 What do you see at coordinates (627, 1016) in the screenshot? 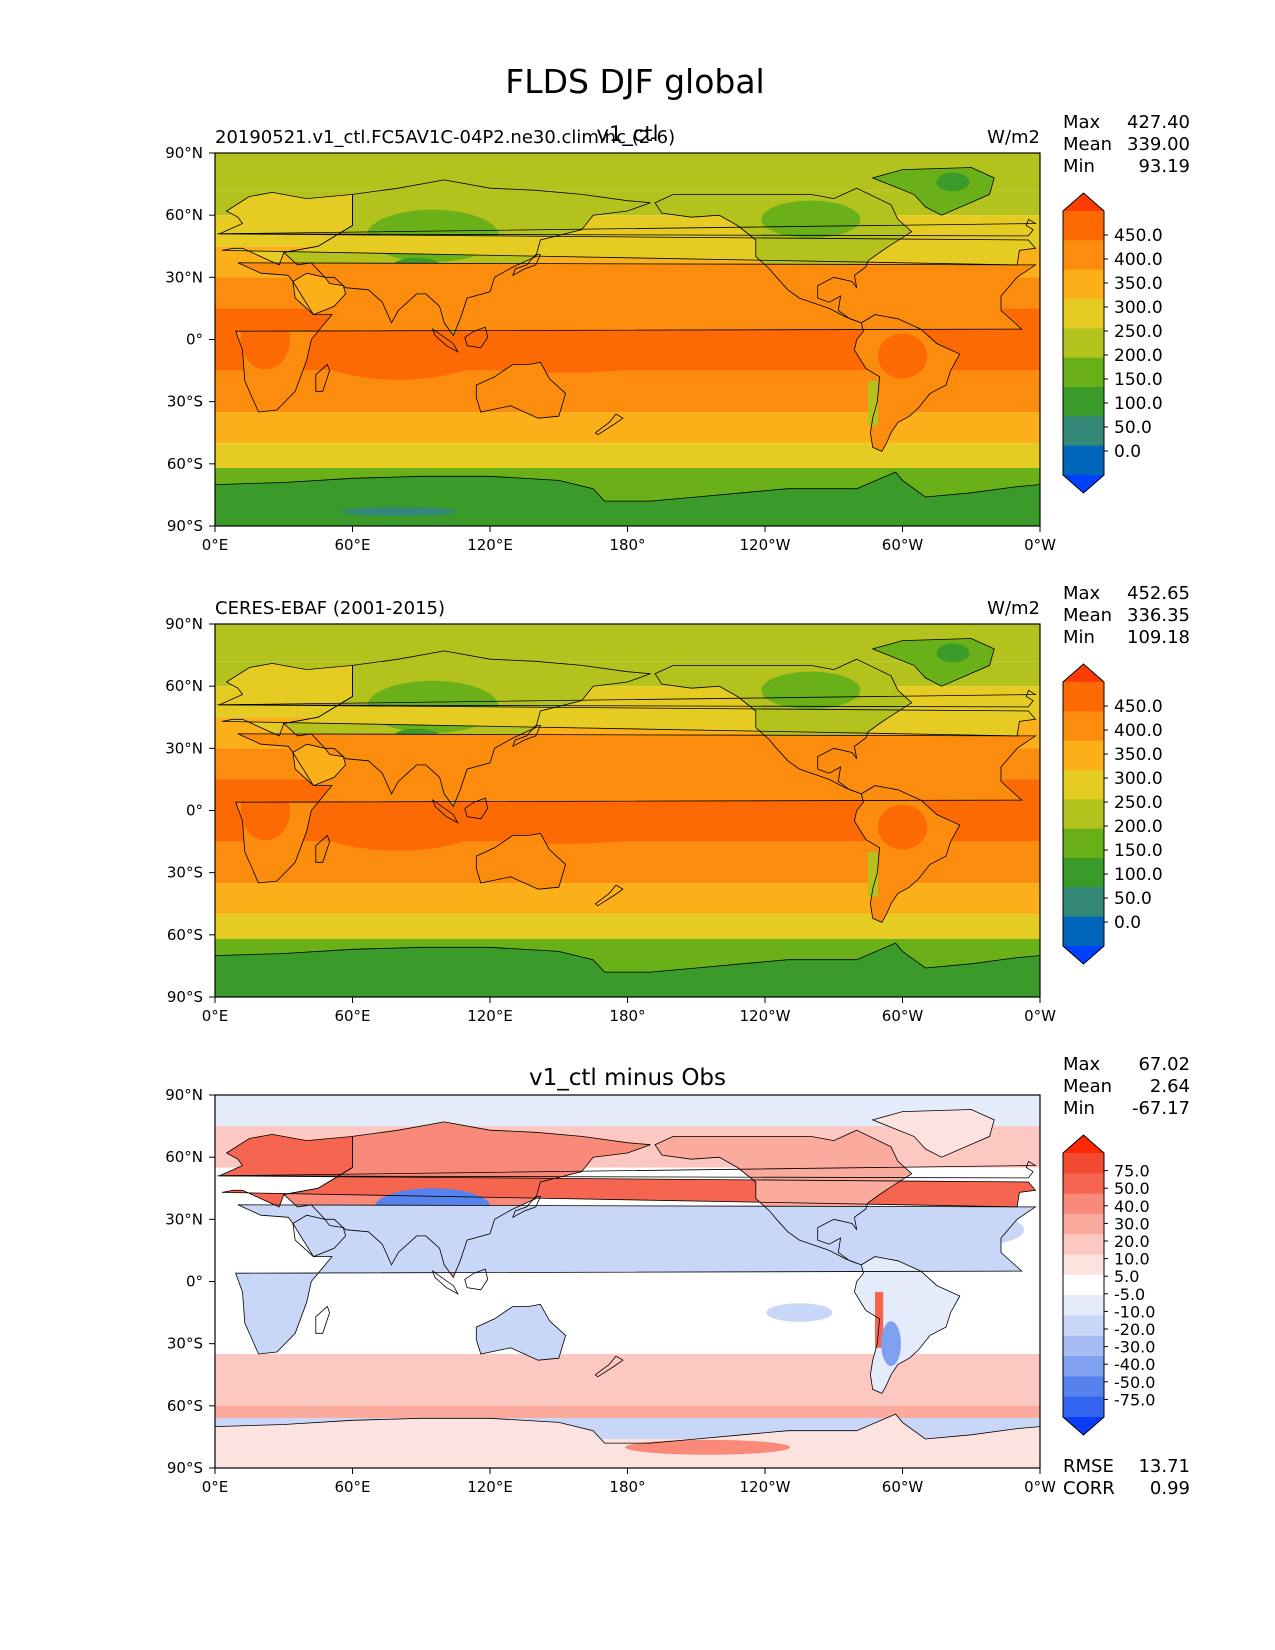
I see `lon-tick-label: 180°` at bounding box center [627, 1016].